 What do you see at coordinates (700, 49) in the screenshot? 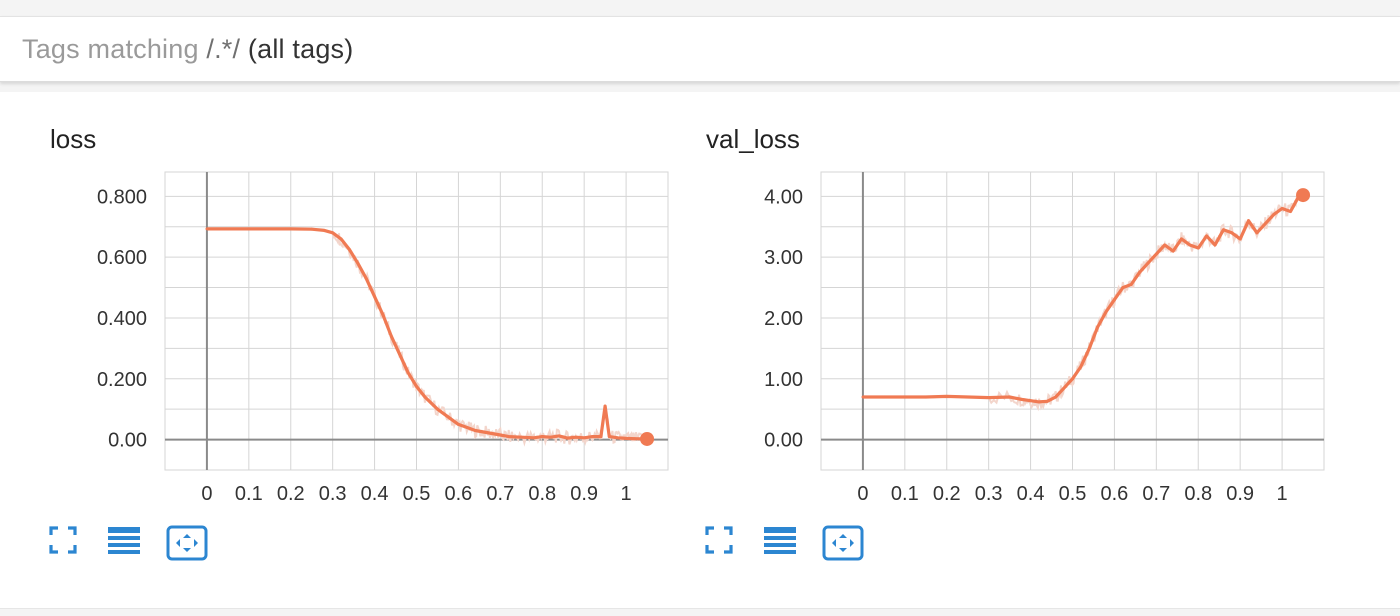
I see `tag-filter-bar: Tags matching /.*/ (all tags)` at bounding box center [700, 49].